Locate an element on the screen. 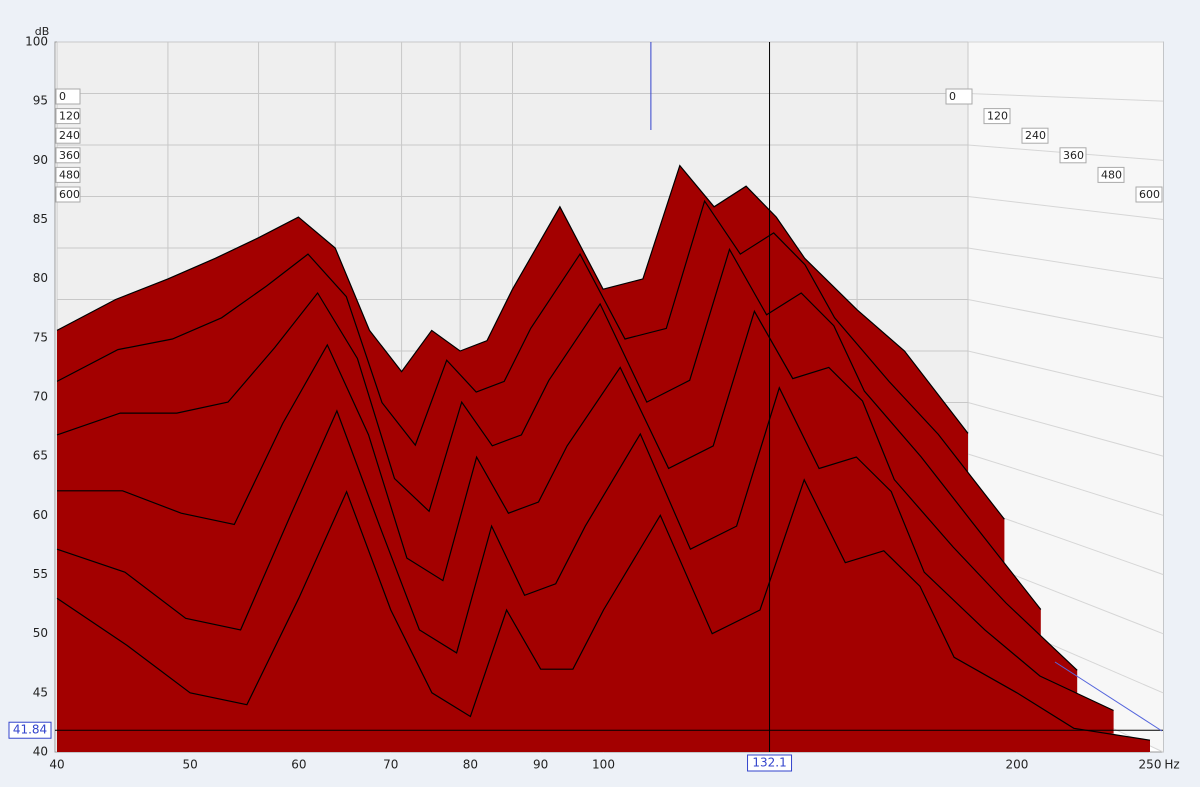 The height and width of the screenshot is (787, 1200). cursor-label: 41.84 is located at coordinates (30, 730).